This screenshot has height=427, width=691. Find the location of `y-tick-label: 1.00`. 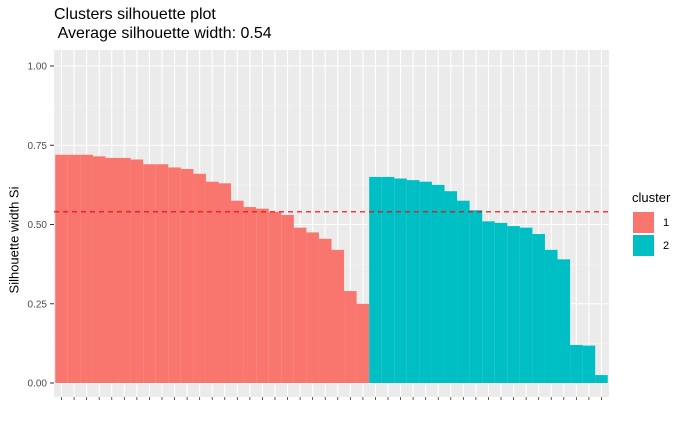

y-tick-label: 1.00 is located at coordinates (38, 67).